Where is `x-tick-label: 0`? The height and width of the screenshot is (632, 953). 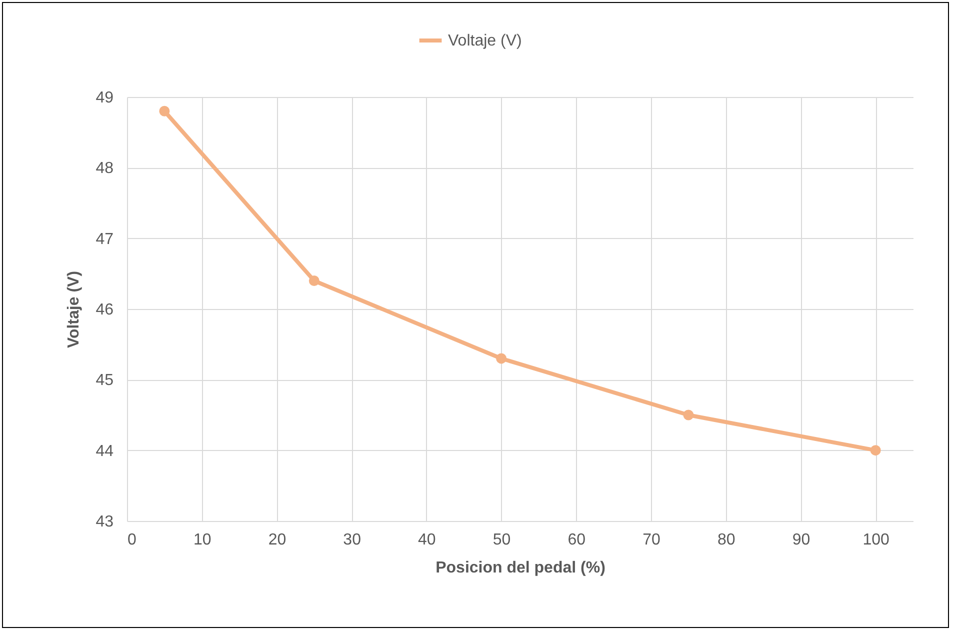
x-tick-label: 0 is located at coordinates (132, 540).